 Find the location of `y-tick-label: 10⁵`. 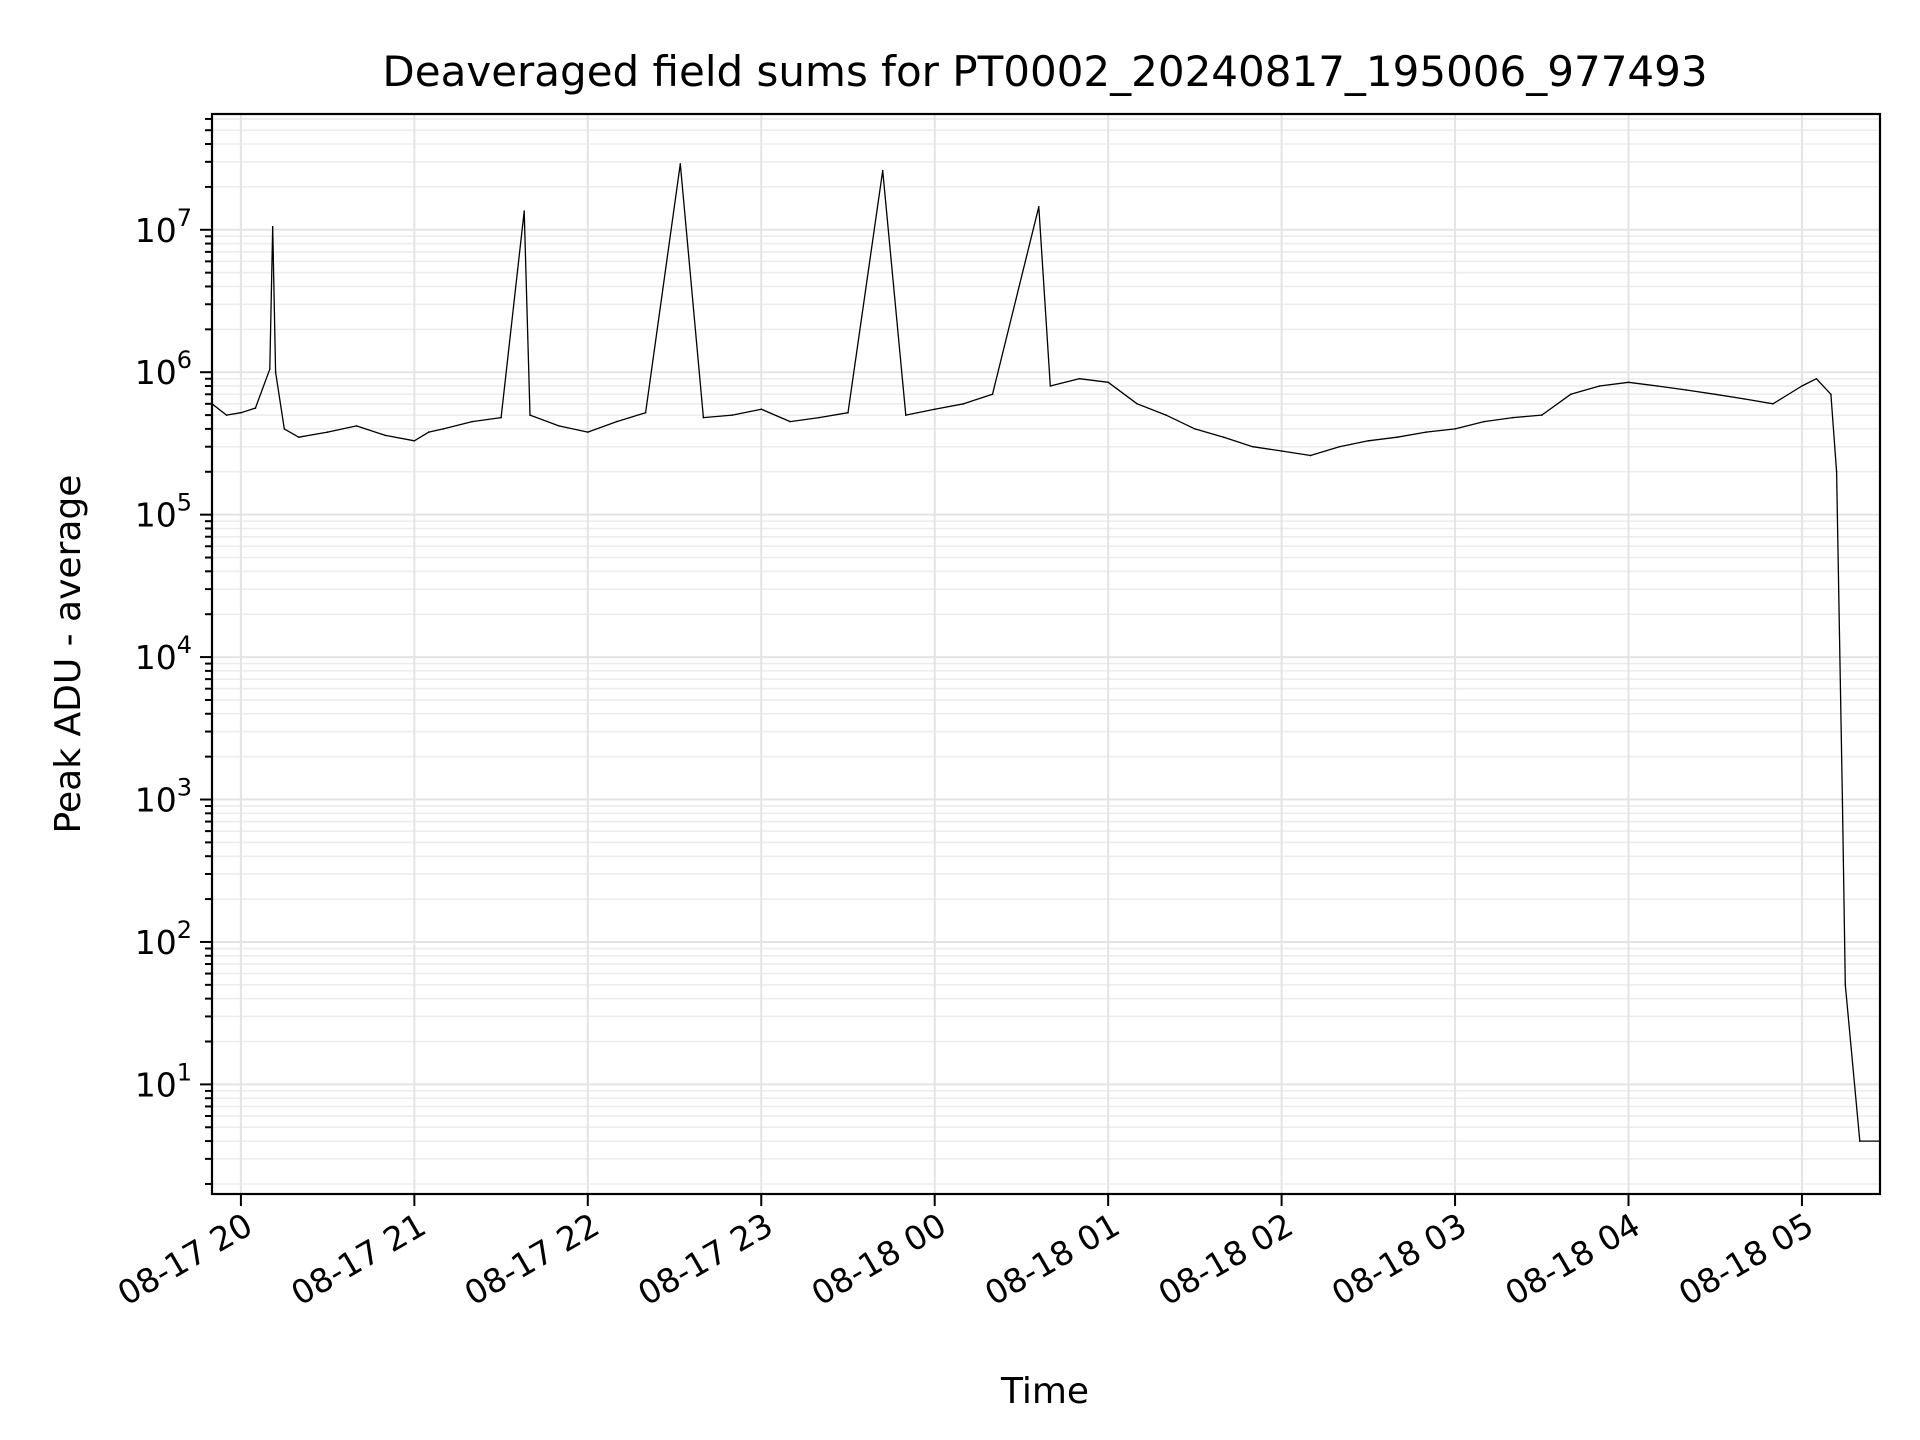

y-tick-label: 10⁵ is located at coordinates (163, 512).